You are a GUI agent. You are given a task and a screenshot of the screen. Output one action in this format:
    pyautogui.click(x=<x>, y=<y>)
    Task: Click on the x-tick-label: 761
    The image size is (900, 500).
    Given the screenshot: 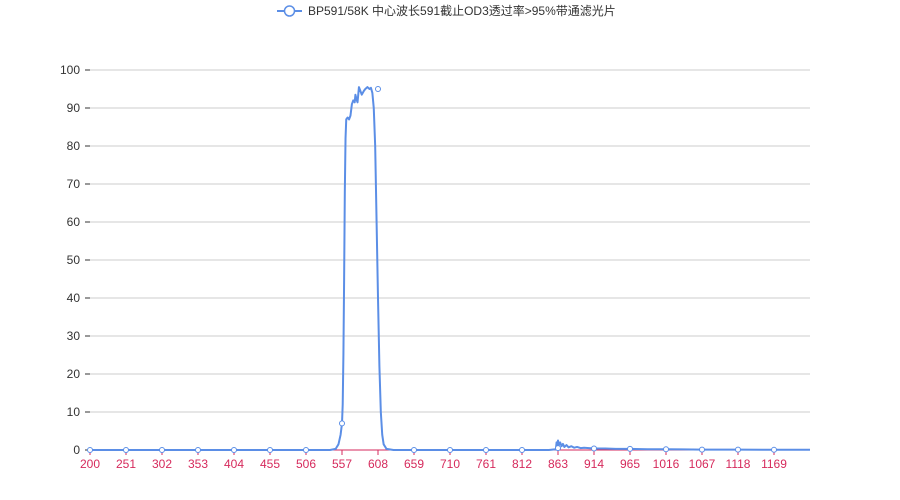 What is the action you would take?
    pyautogui.click(x=486, y=464)
    